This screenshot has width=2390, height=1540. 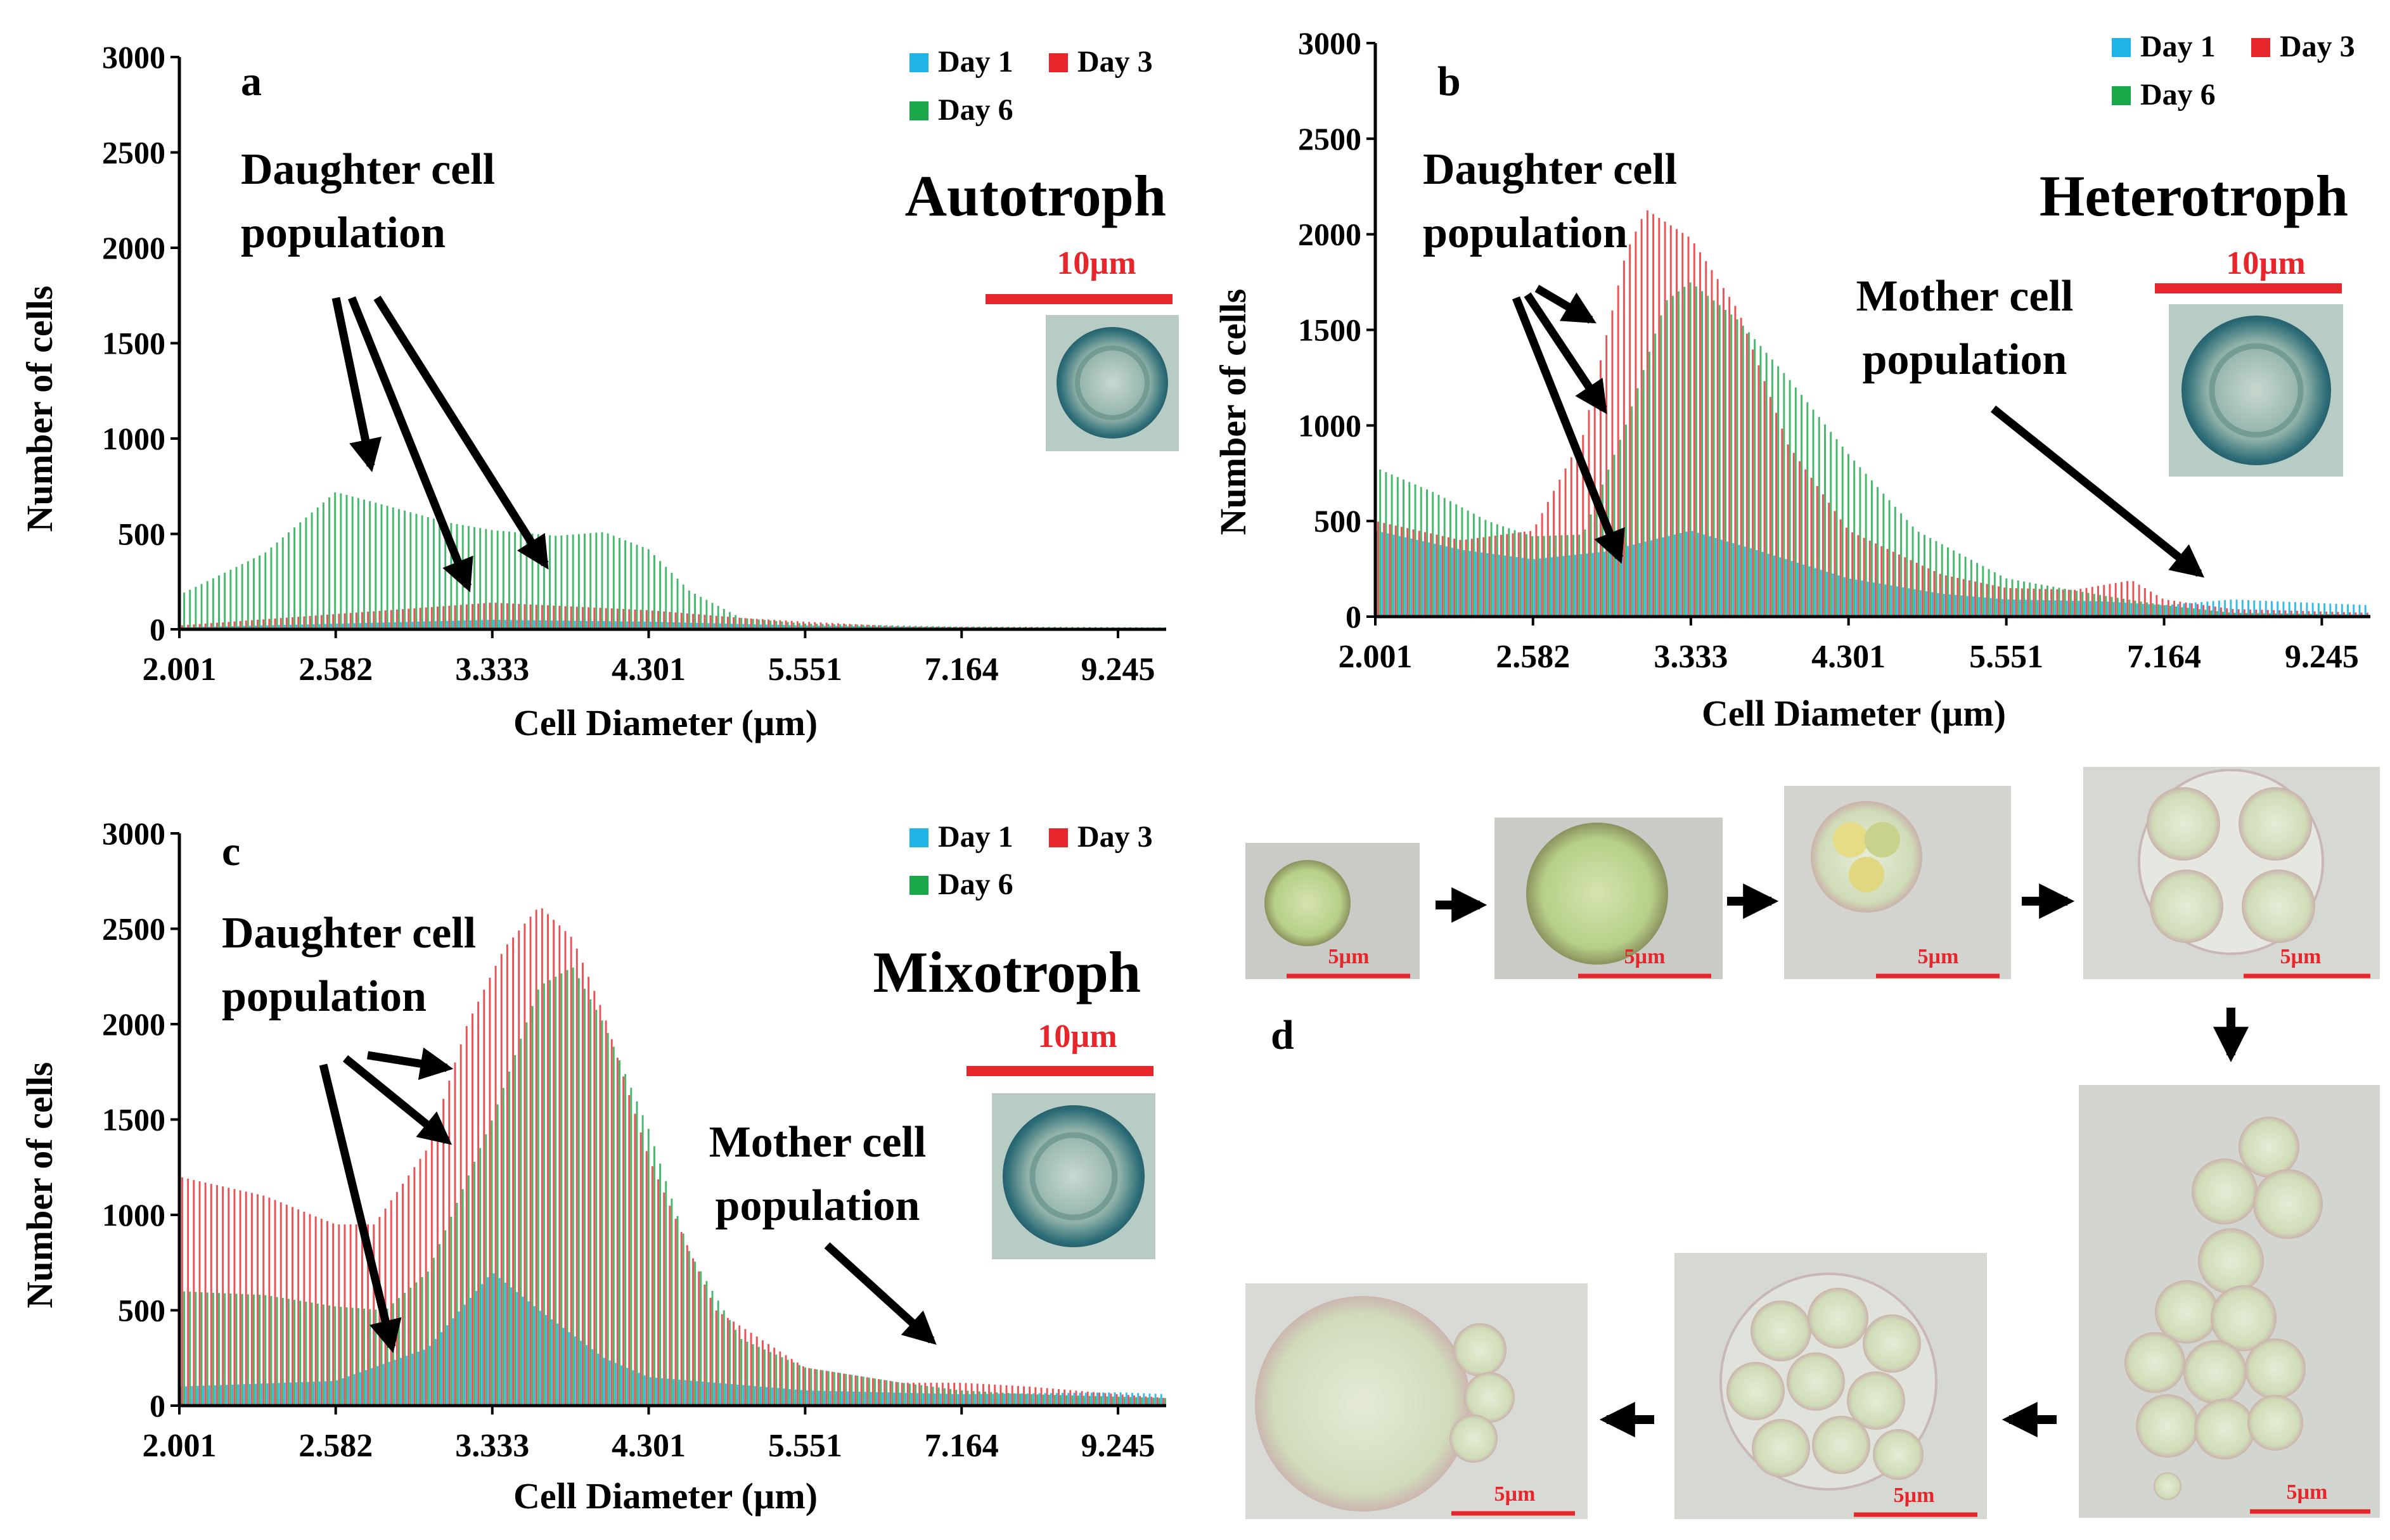 What do you see at coordinates (1096, 263) in the screenshot?
I see `scale-bar-label: 10µm` at bounding box center [1096, 263].